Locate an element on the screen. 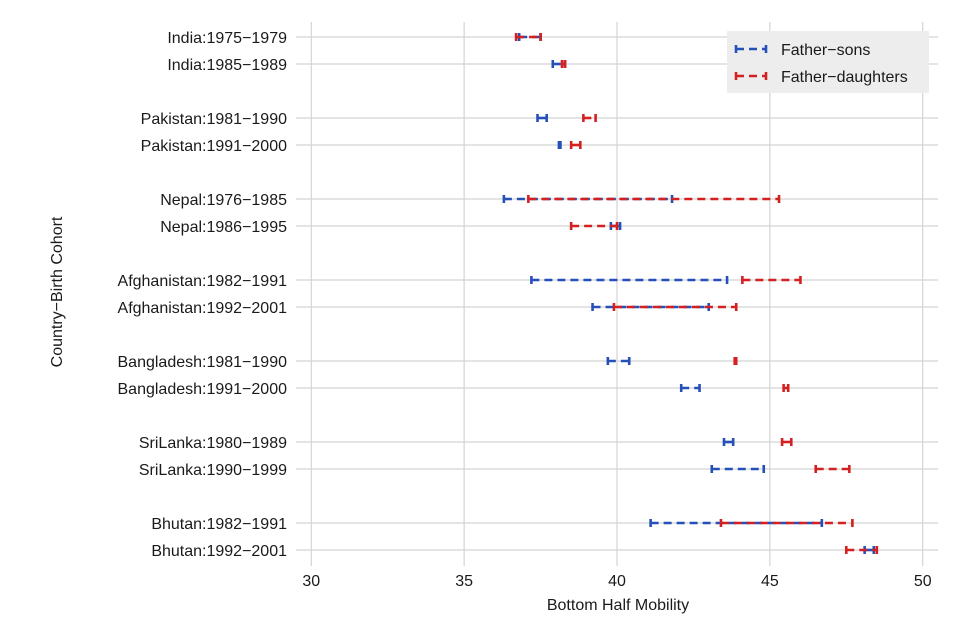  legend: Father−sons Father−daughters is located at coordinates (828, 62).